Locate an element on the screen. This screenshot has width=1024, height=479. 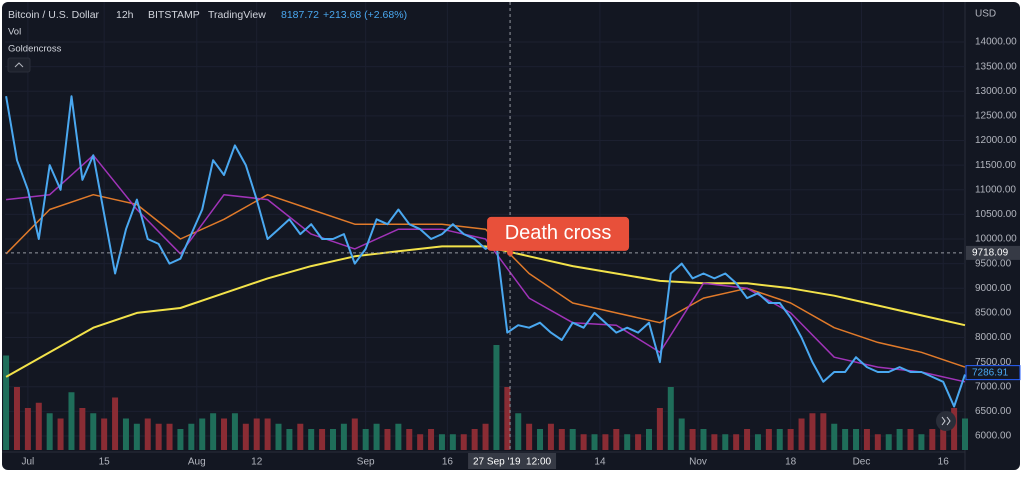
interval: 12h is located at coordinates (125, 15).